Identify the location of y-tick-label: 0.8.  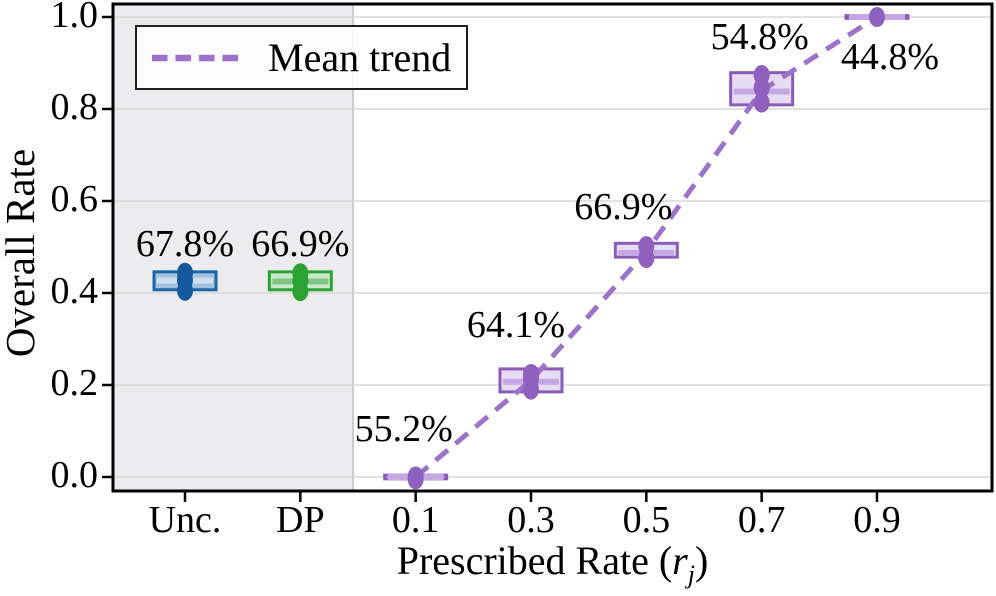
(74, 107).